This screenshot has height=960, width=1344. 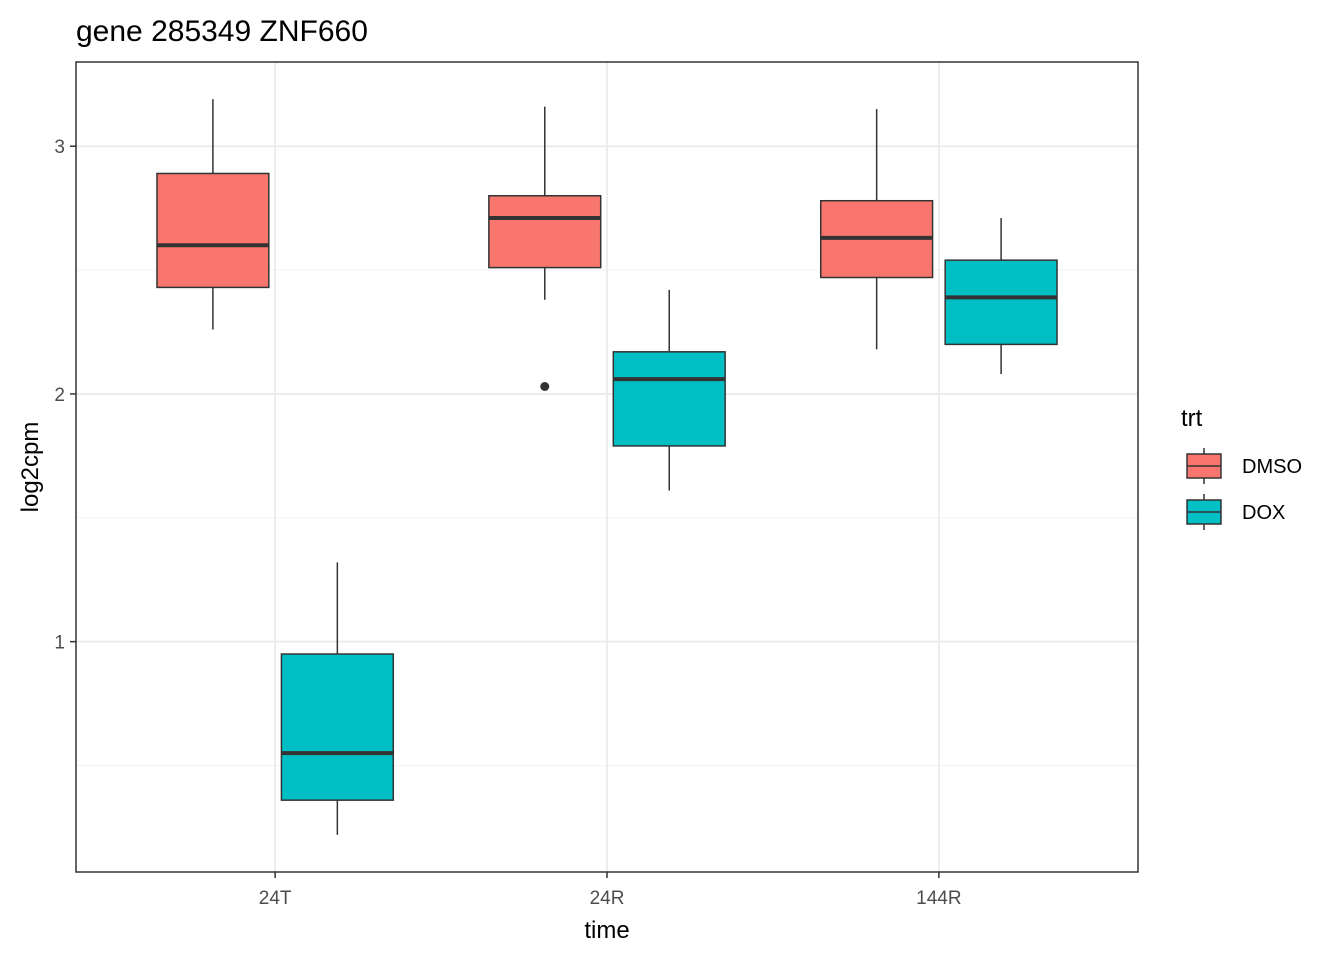 I want to click on y-tick-label: 1, so click(x=59, y=643).